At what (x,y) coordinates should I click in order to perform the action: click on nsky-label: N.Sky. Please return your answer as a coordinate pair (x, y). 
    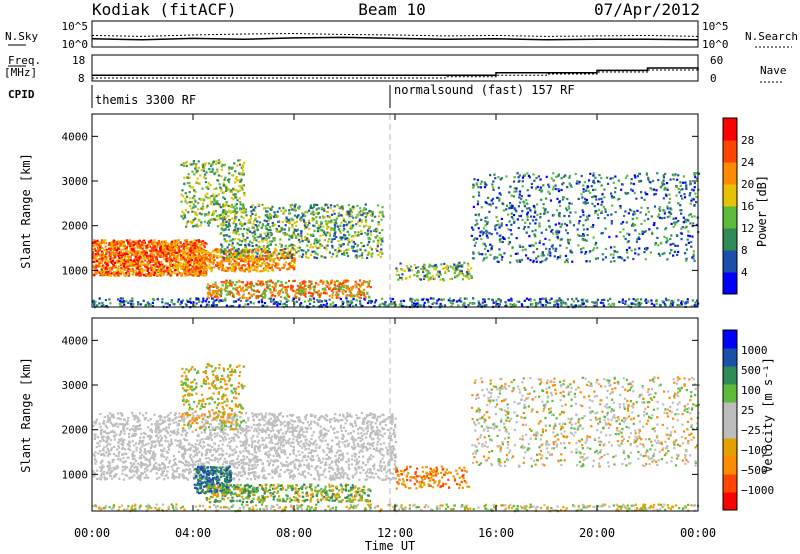
    Looking at the image, I should click on (21, 36).